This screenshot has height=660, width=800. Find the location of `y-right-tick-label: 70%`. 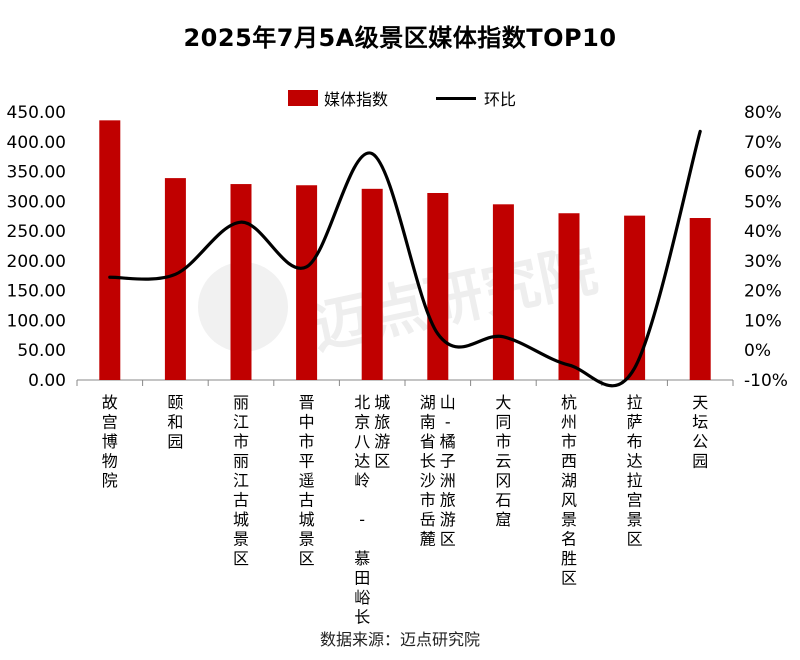

y-right-tick-label: 70% is located at coordinates (763, 143).